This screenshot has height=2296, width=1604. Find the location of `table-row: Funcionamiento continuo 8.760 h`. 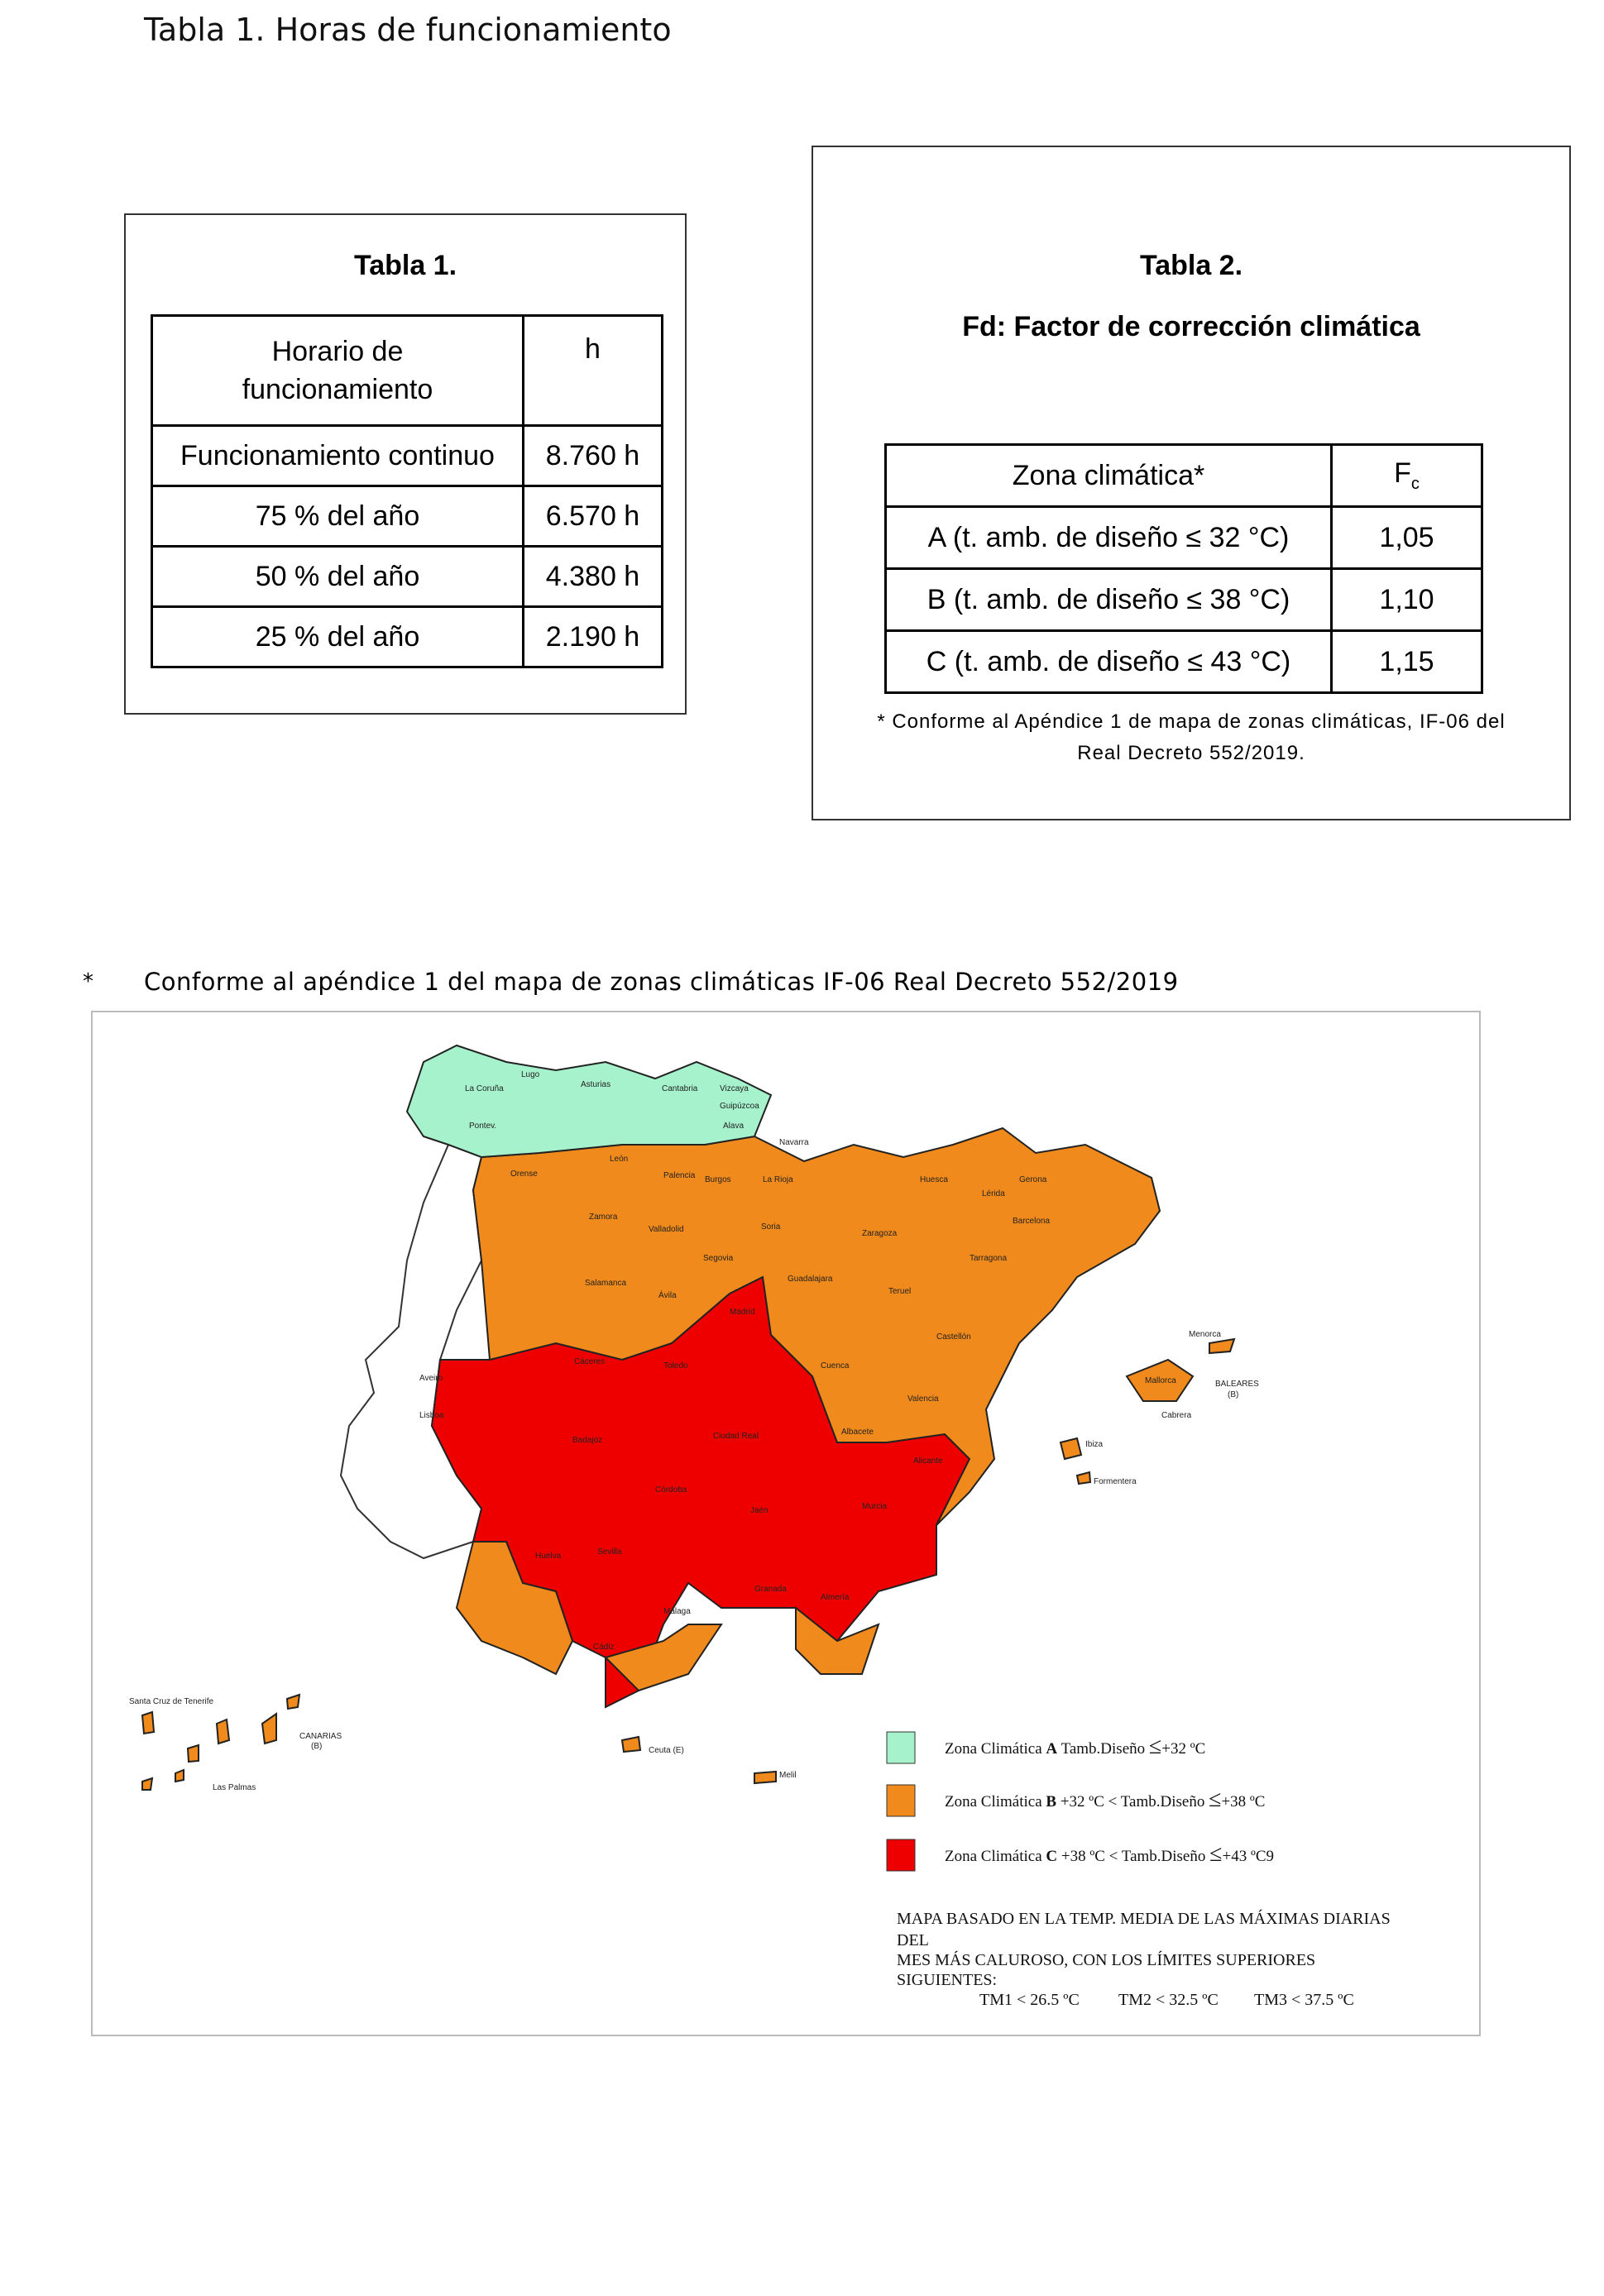

table-row: Funcionamiento continuo 8.760 h is located at coordinates (407, 455).